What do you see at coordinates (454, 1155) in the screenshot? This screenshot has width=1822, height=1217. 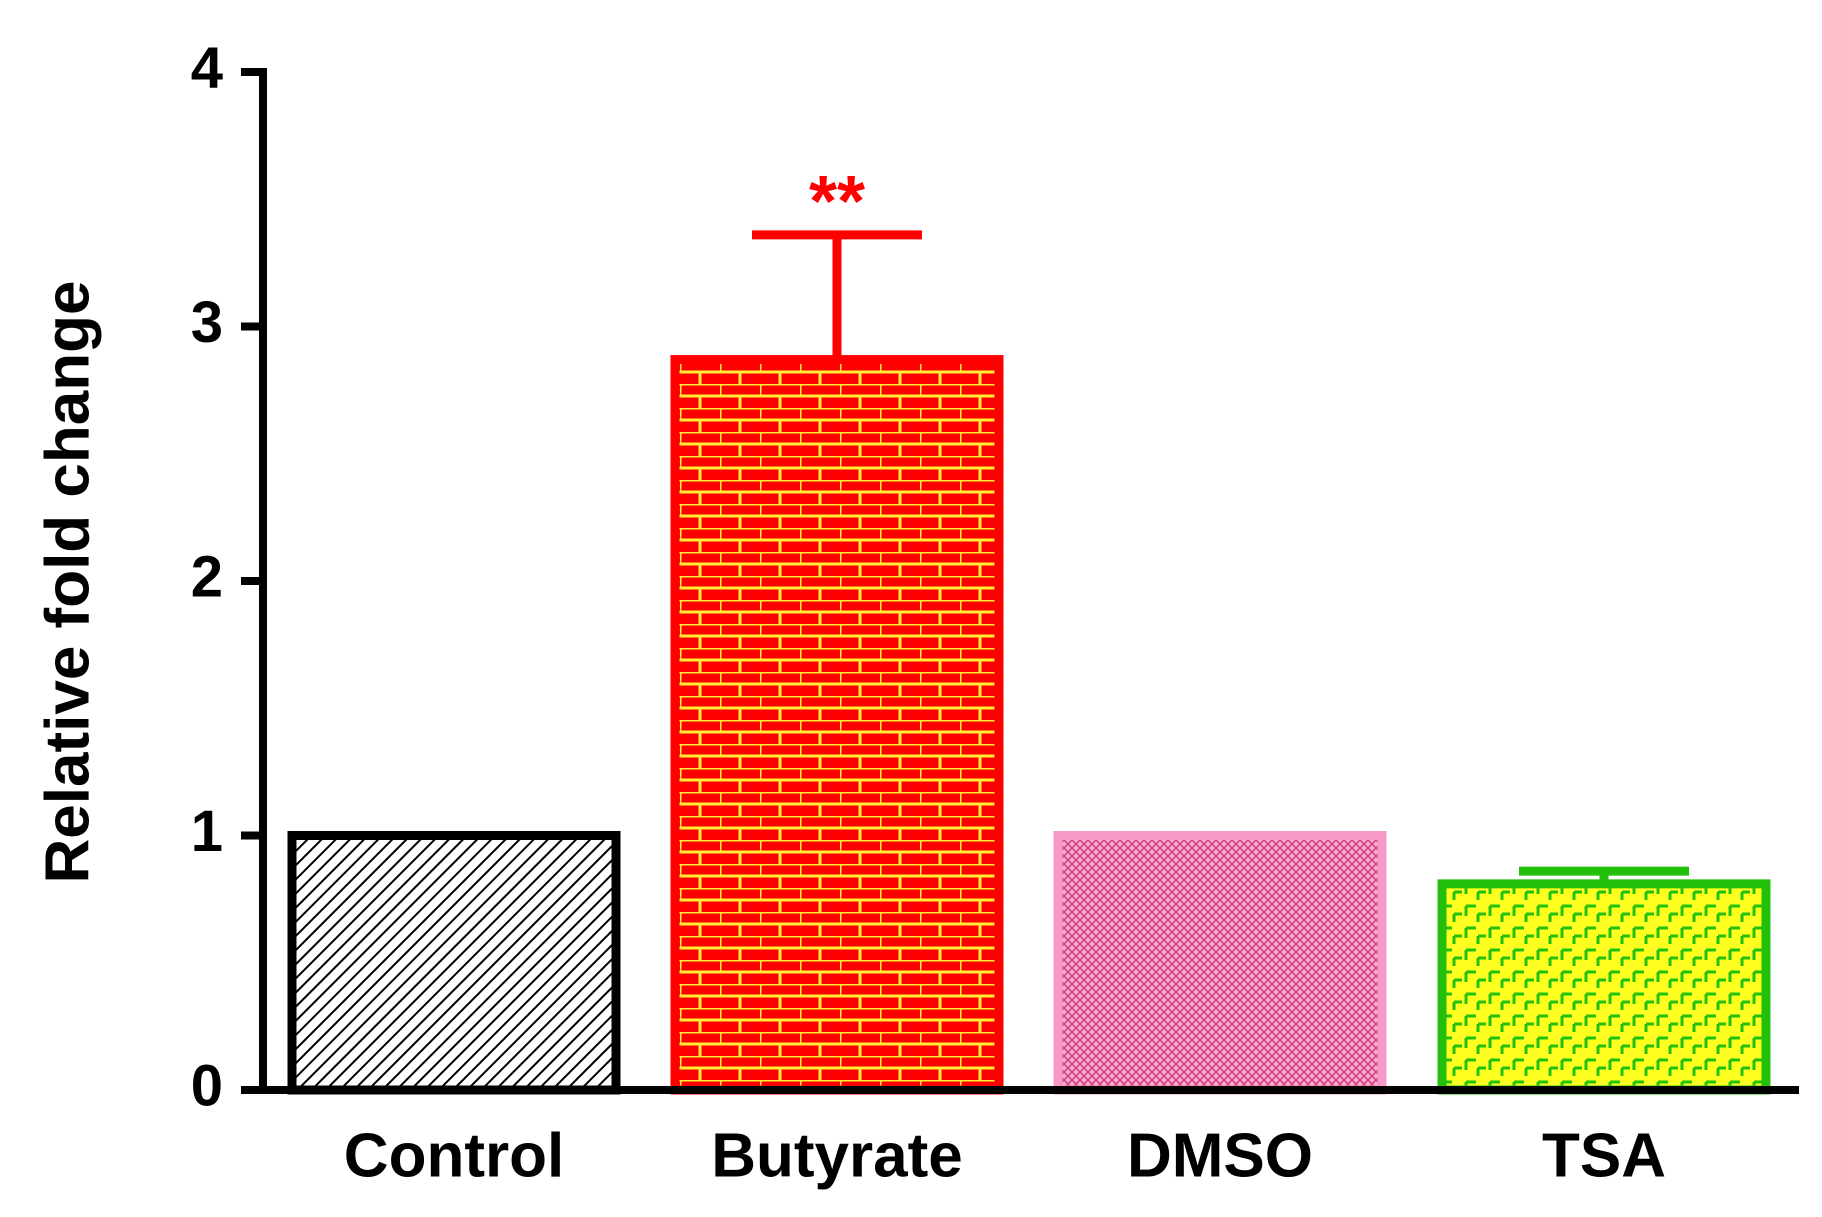 I see `x-tick-label: Control` at bounding box center [454, 1155].